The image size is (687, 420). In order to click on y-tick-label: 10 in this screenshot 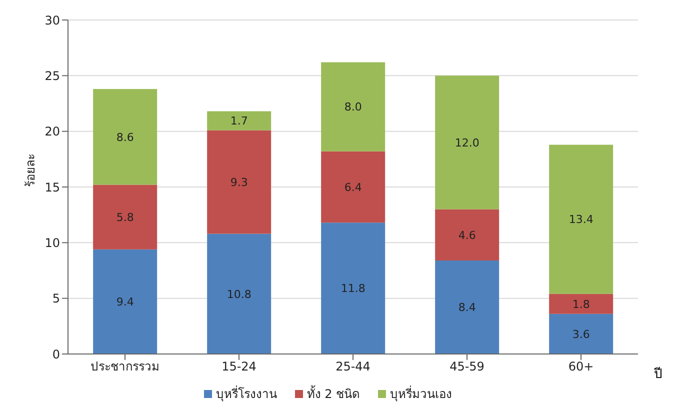, I will do `click(52, 243)`.